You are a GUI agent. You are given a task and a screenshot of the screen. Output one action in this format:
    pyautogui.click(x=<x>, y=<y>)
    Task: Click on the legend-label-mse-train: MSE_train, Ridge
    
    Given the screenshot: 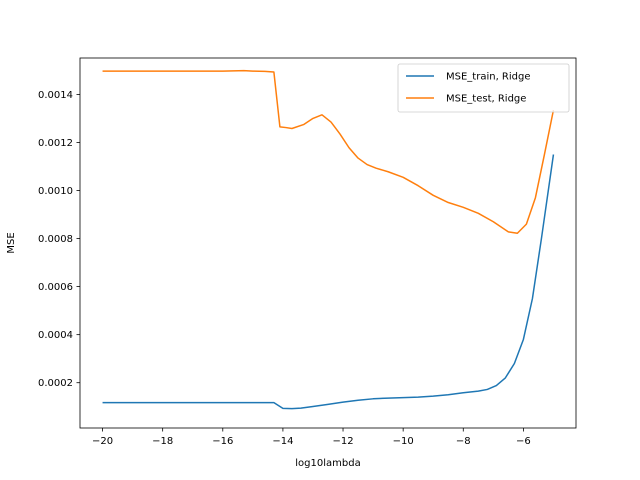 What is the action you would take?
    pyautogui.click(x=488, y=77)
    